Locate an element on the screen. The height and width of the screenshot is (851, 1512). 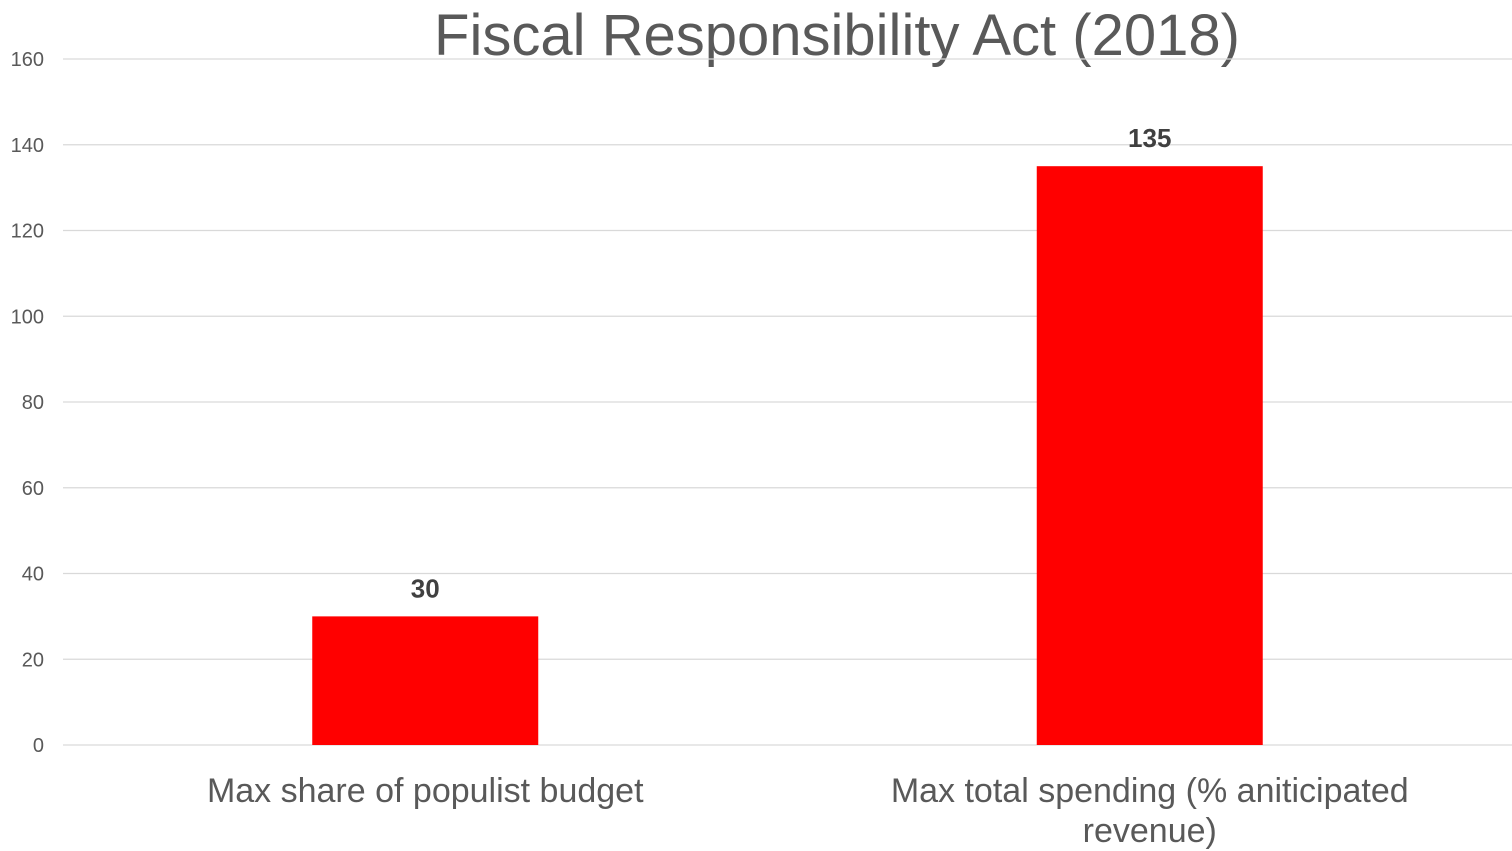
y-axis-tick-labels: 0 20 40 60 80 100 120 140 160 is located at coordinates (27, 403).